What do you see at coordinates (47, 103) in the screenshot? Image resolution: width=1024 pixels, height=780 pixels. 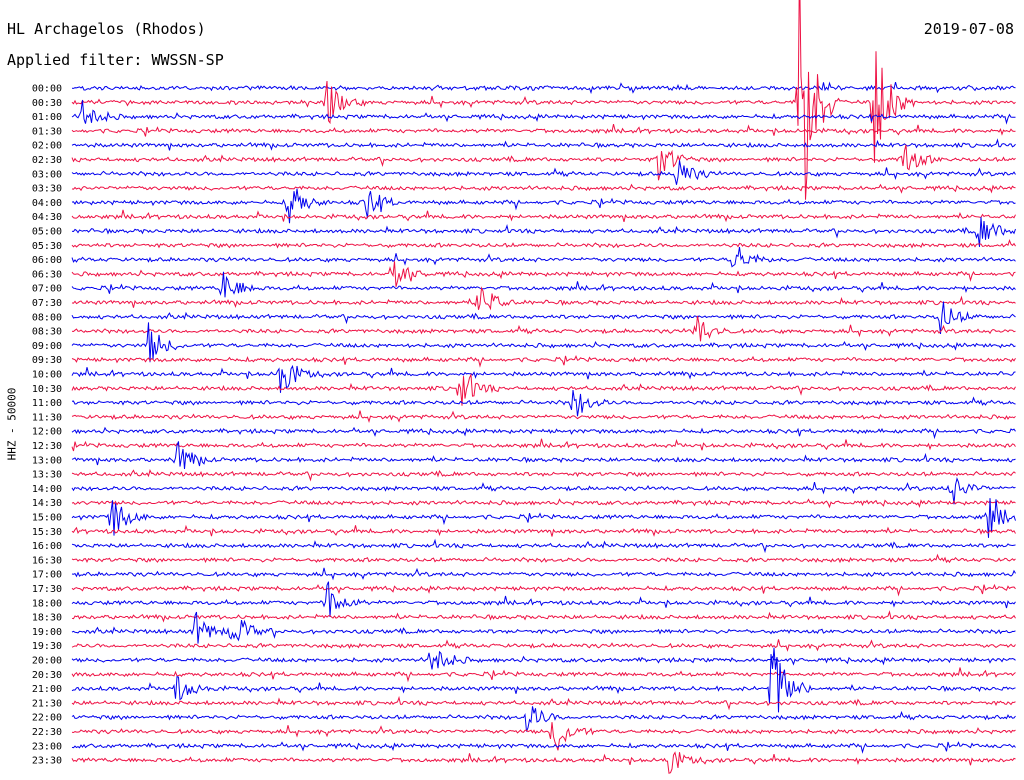 I see `tick-label-0030: 00:30` at bounding box center [47, 103].